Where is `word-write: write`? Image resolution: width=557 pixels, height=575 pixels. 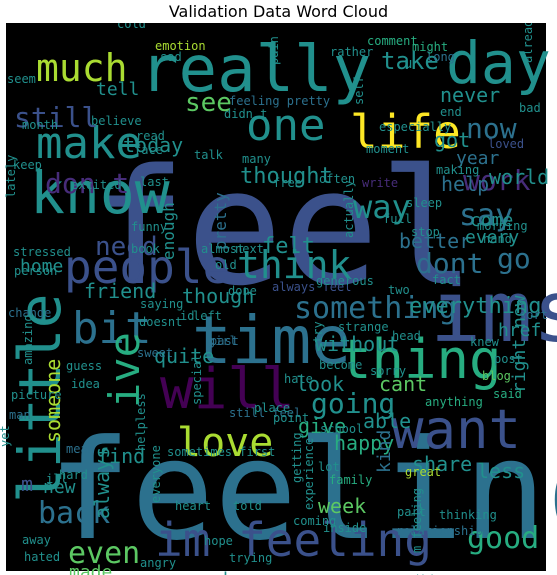 word-write: write is located at coordinates (380, 183).